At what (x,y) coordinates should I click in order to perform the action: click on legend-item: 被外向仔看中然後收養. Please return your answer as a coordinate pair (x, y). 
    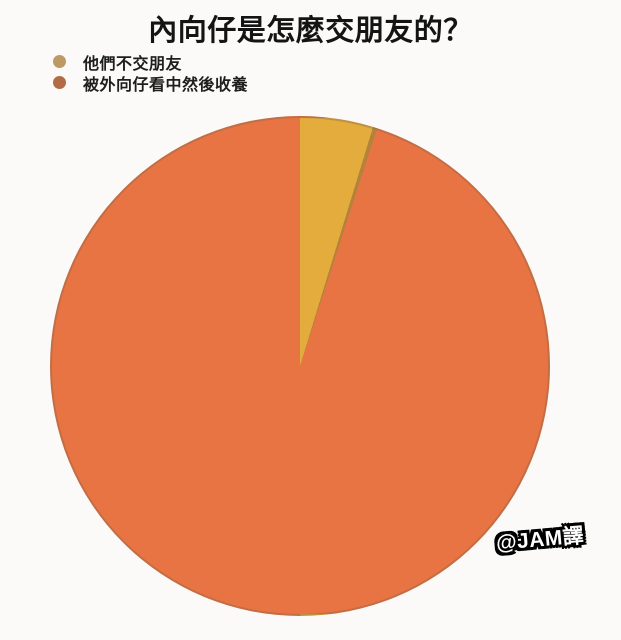
    Looking at the image, I should click on (151, 83).